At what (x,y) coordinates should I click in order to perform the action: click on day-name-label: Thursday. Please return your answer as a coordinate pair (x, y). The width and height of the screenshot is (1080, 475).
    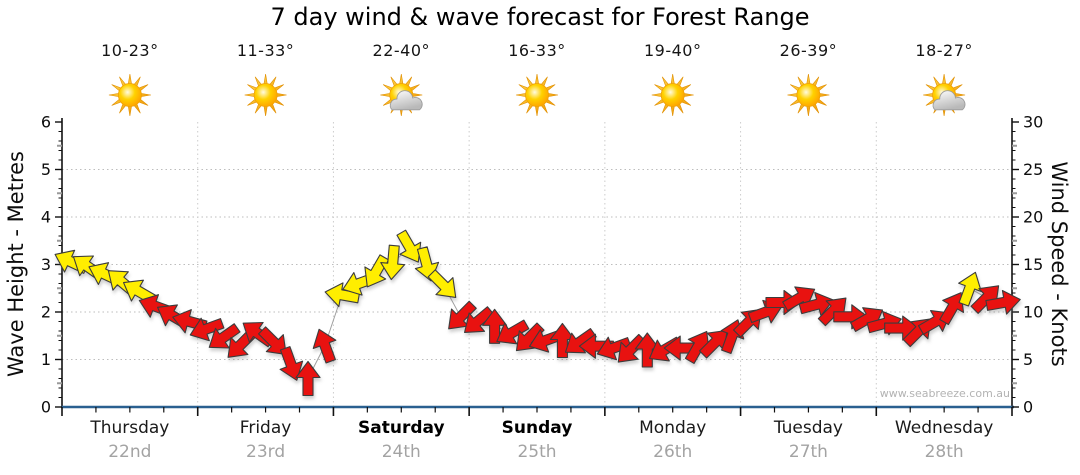
    Looking at the image, I should click on (130, 428).